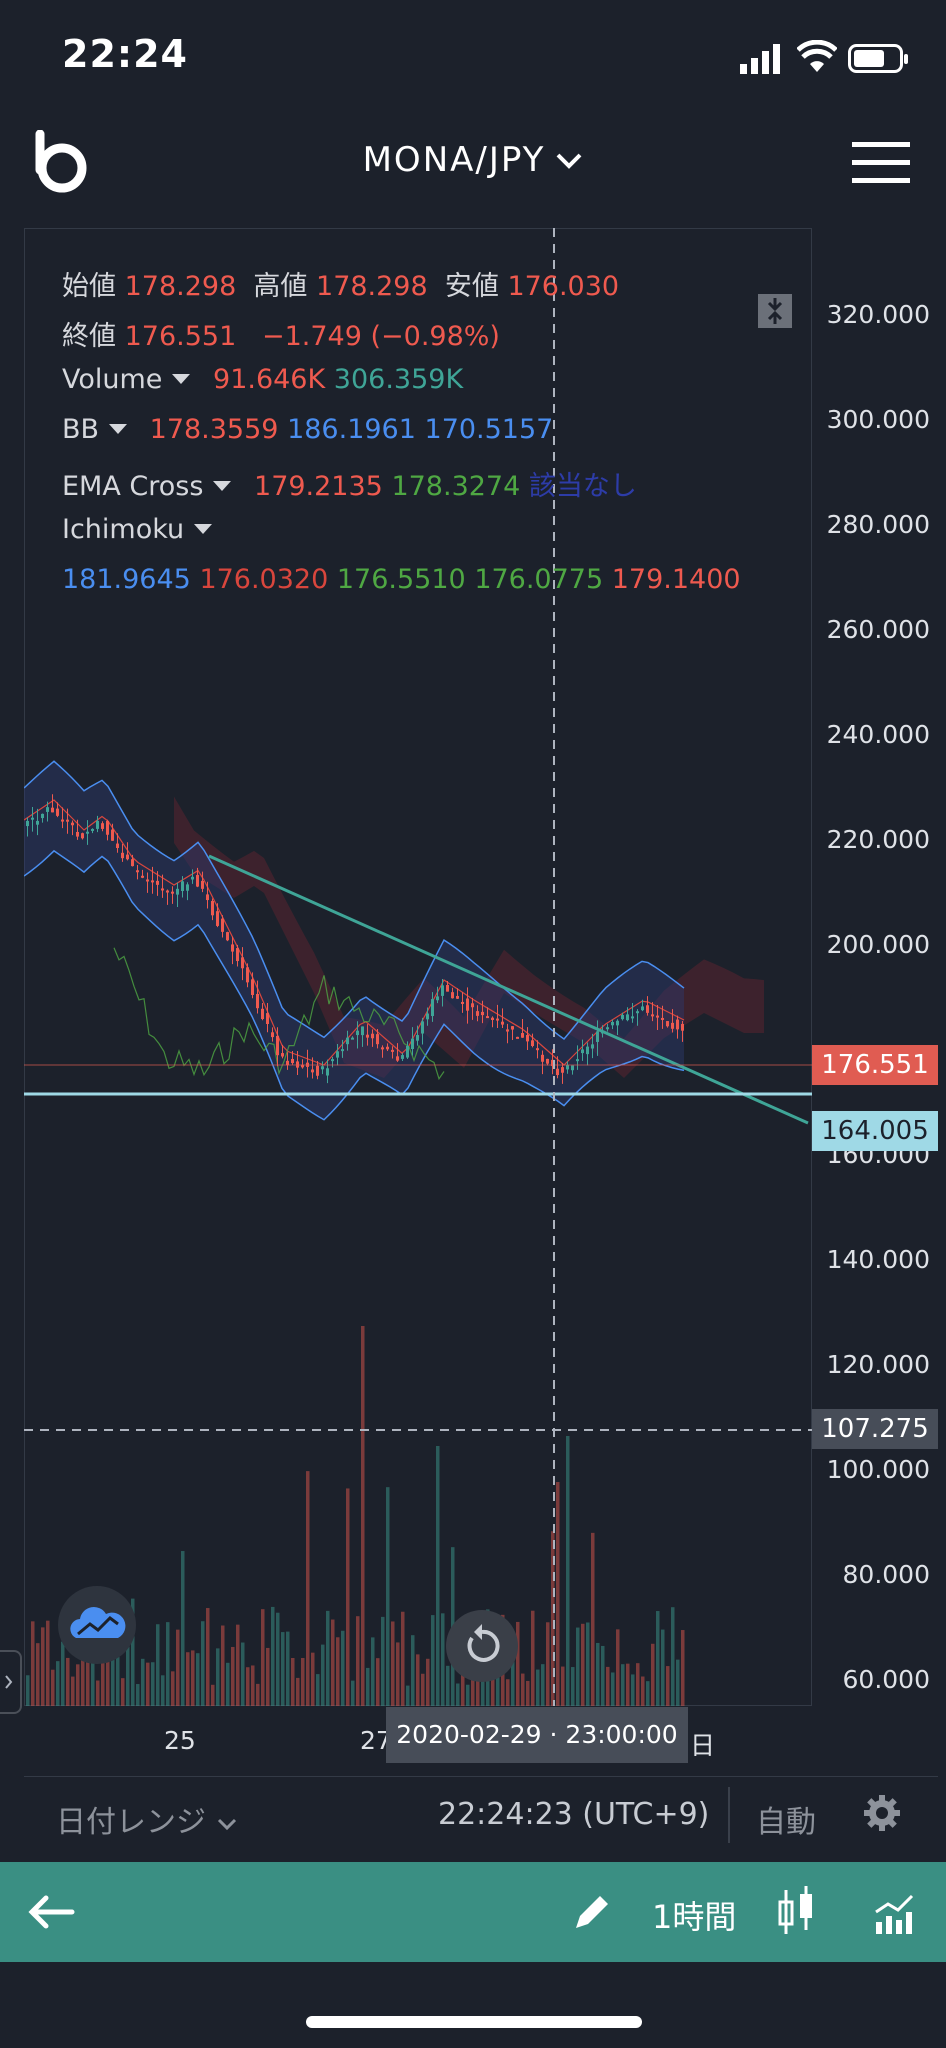  I want to click on price-tick: 120.000, so click(878, 1364).